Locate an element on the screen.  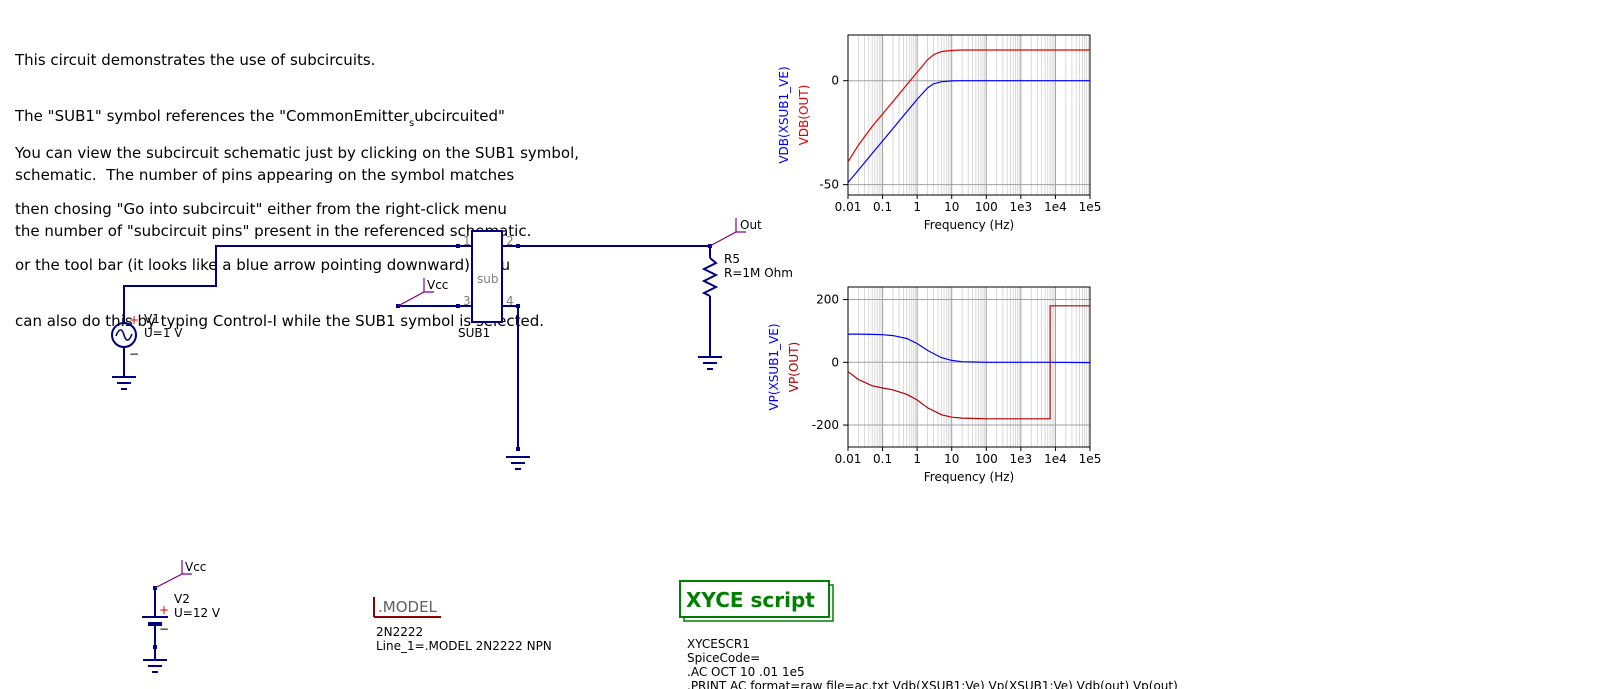
model-block: .MODEL 2N2222 Line_1=.MODEL 2N2222 NPN is located at coordinates (462, 625).